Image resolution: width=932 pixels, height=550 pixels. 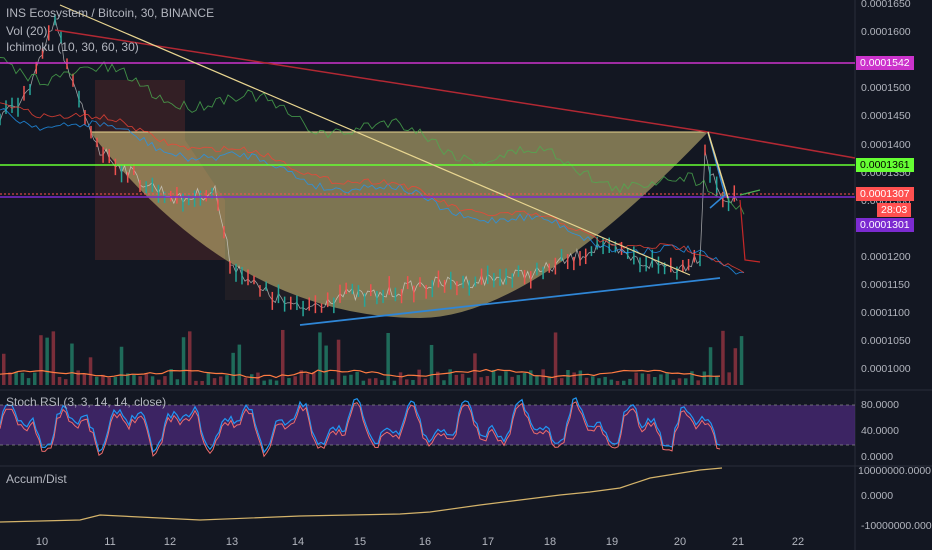 What do you see at coordinates (298, 542) in the screenshot?
I see `time-axis-label: 14` at bounding box center [298, 542].